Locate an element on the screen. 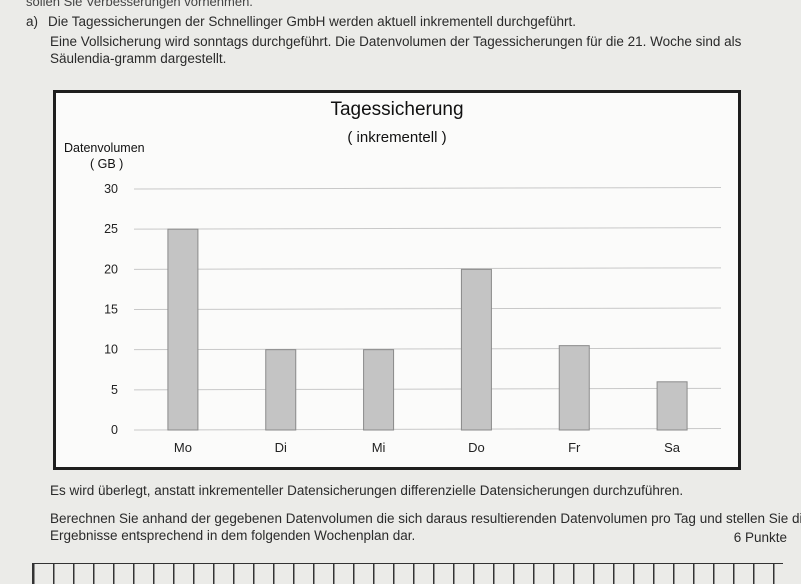 The height and width of the screenshot is (584, 801). task-marker: a) is located at coordinates (32, 21).